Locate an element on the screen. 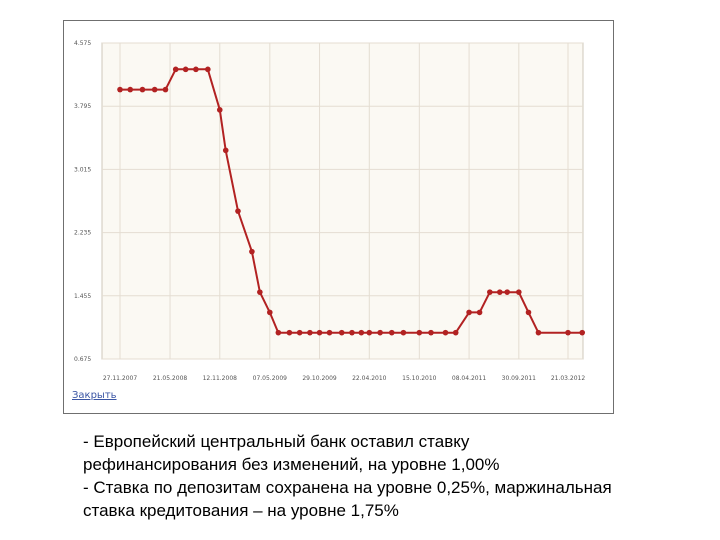 Image resolution: width=720 pixels, height=540 pixels. x-tick-label: 21.03.2012 is located at coordinates (568, 378).